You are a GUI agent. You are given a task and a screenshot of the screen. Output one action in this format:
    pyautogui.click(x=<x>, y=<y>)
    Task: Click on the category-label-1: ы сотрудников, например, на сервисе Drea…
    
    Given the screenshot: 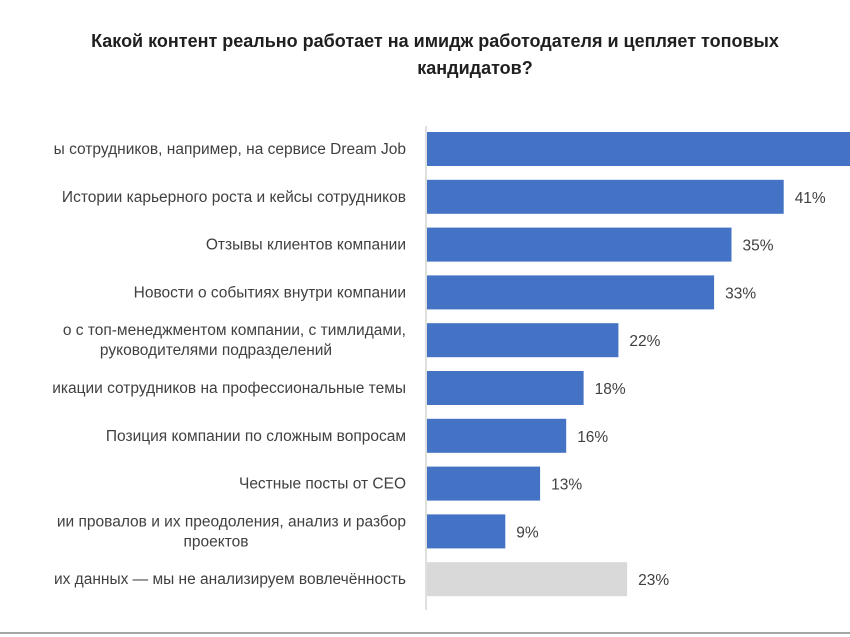 What is the action you would take?
    pyautogui.click(x=230, y=149)
    